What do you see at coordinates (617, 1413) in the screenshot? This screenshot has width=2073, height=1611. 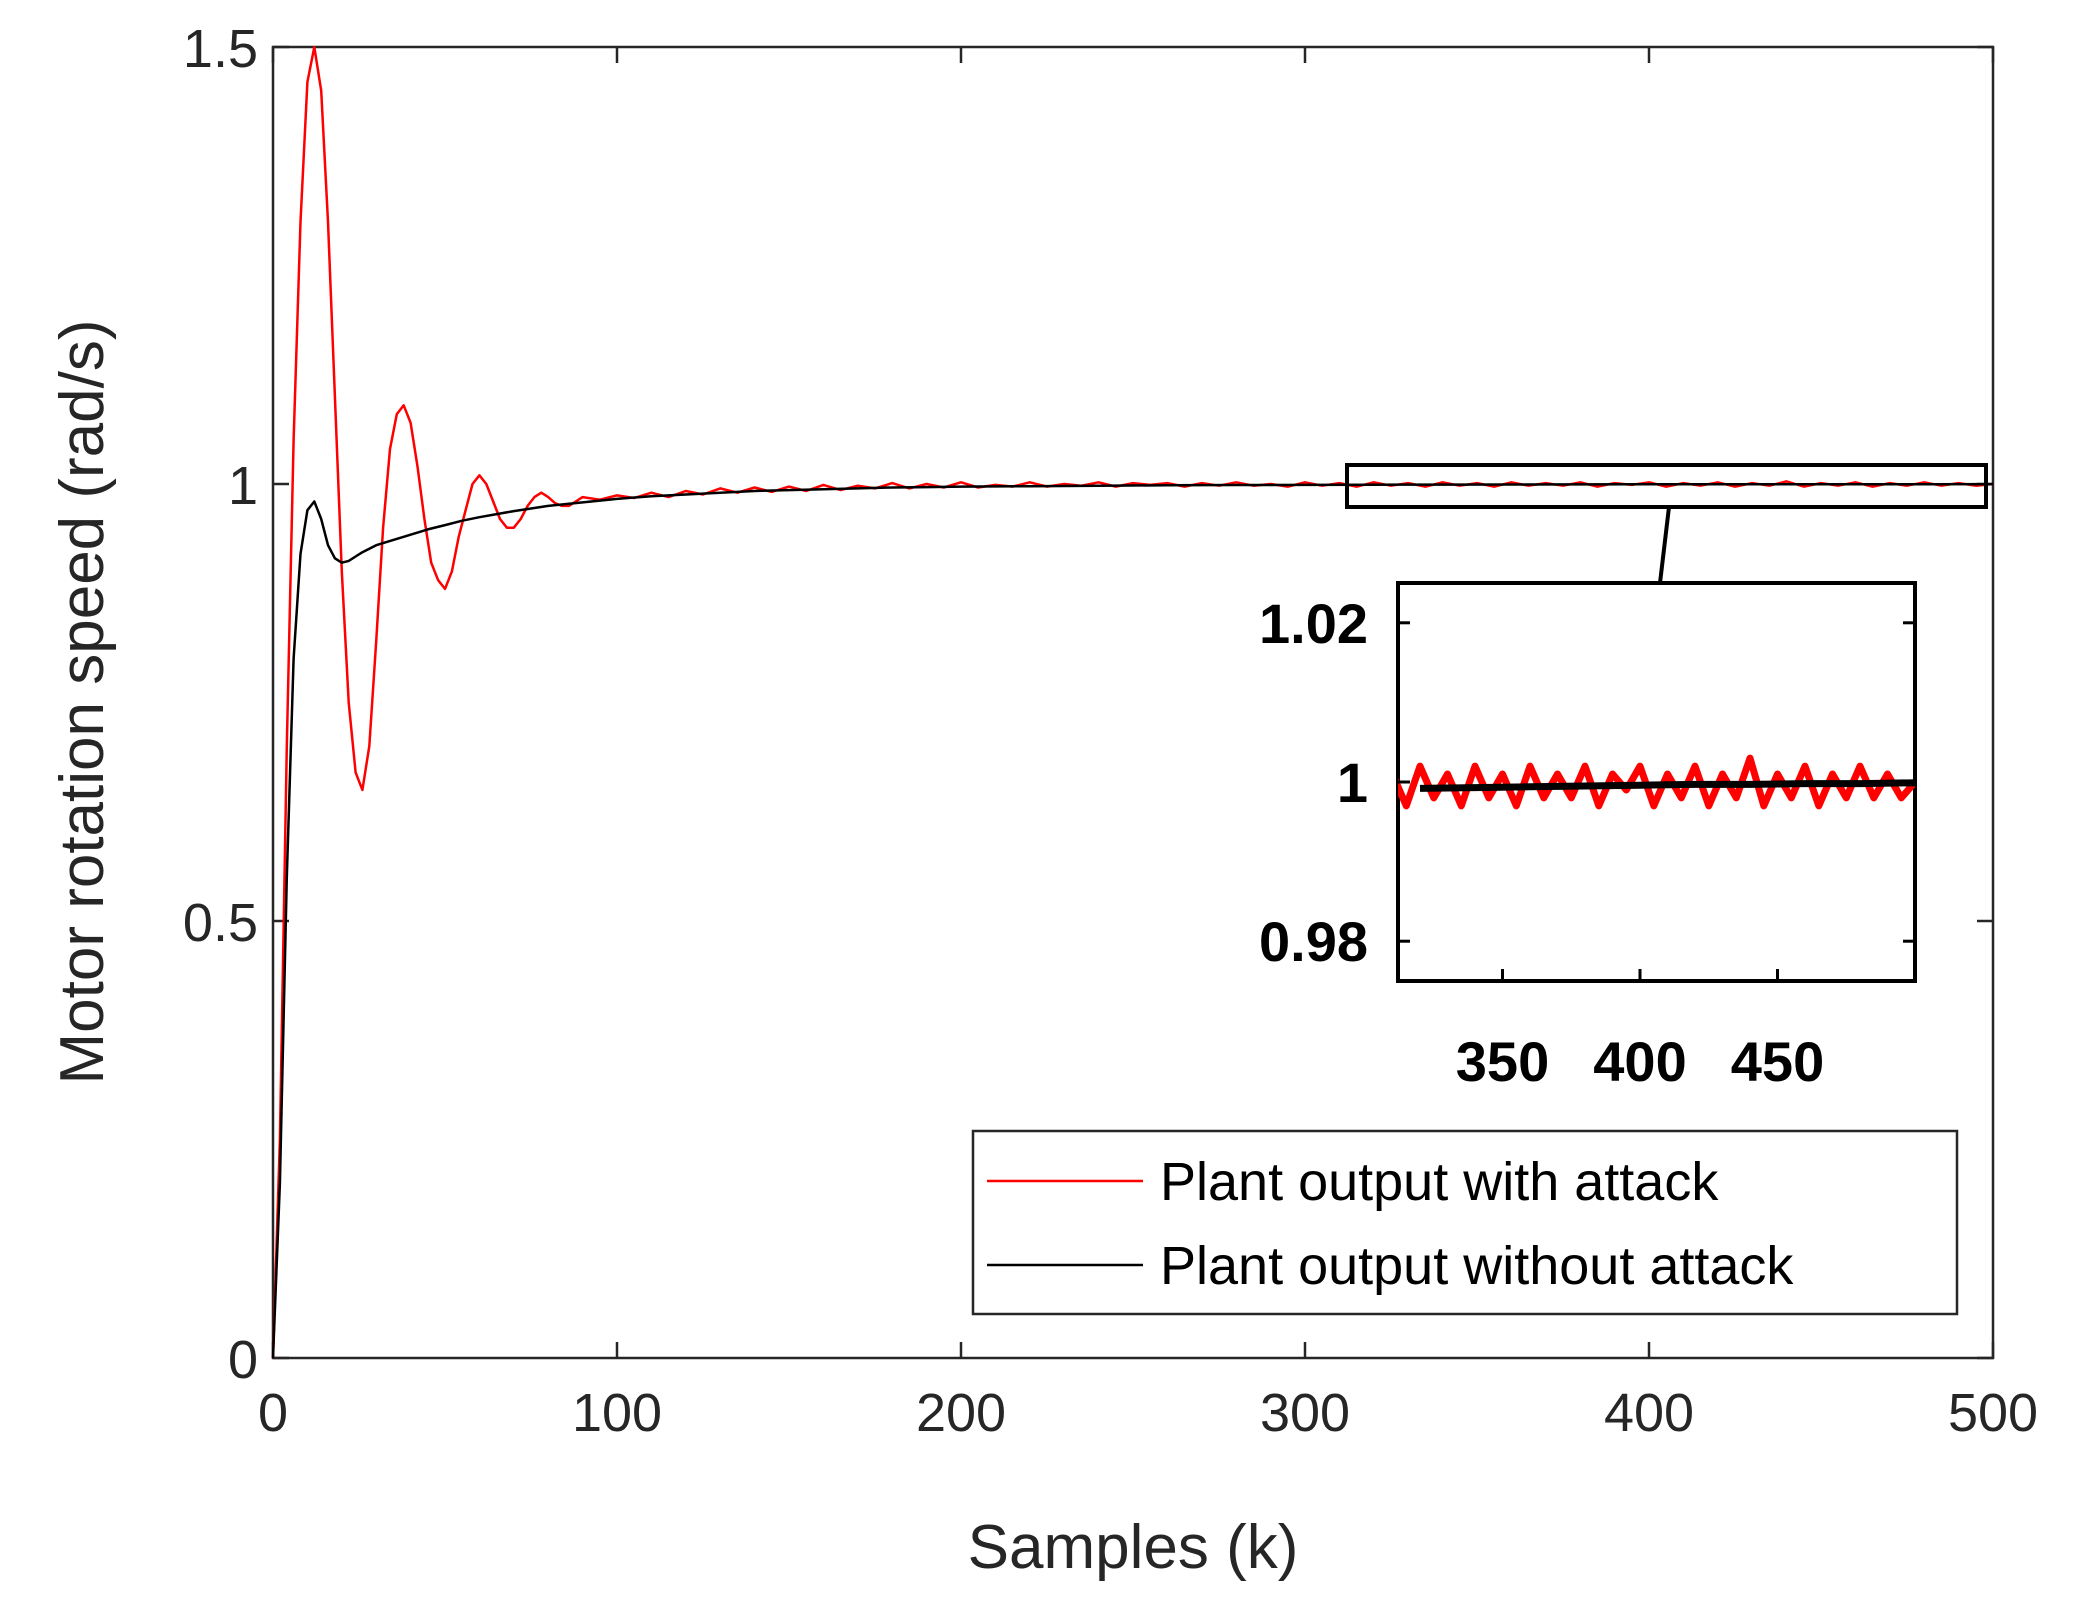 I see `x-tick-label: 100` at bounding box center [617, 1413].